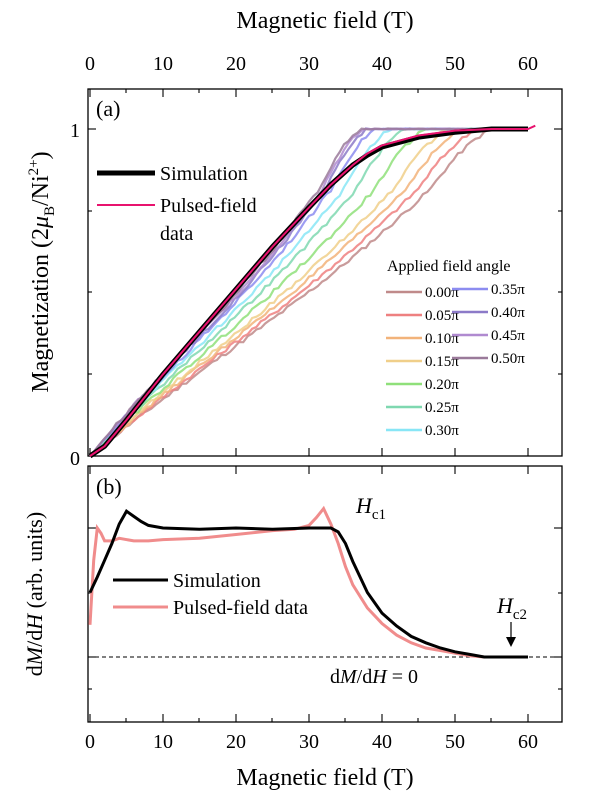 Image resolution: width=591 pixels, height=796 pixels. Describe the element at coordinates (210, 594) in the screenshot. I see `panel-b-legend: Simulation Pulsed-field data` at that location.